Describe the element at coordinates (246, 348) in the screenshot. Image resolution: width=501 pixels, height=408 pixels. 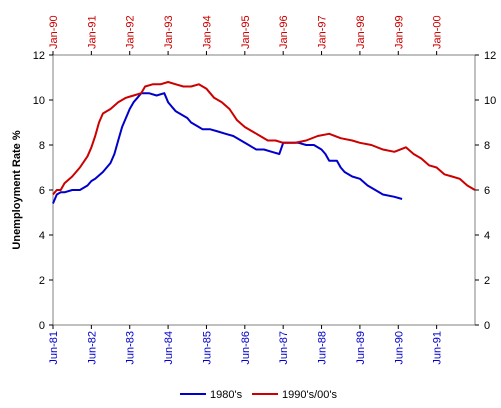
I see `x-tick-label-bottom: Jun-86` at that location.